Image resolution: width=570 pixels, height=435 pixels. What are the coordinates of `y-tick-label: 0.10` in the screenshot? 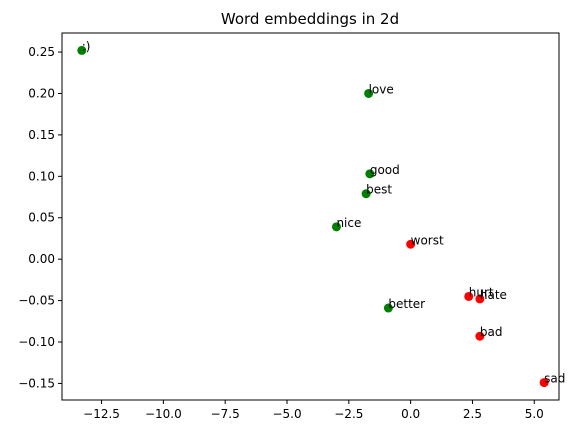 It's located at (41, 176).